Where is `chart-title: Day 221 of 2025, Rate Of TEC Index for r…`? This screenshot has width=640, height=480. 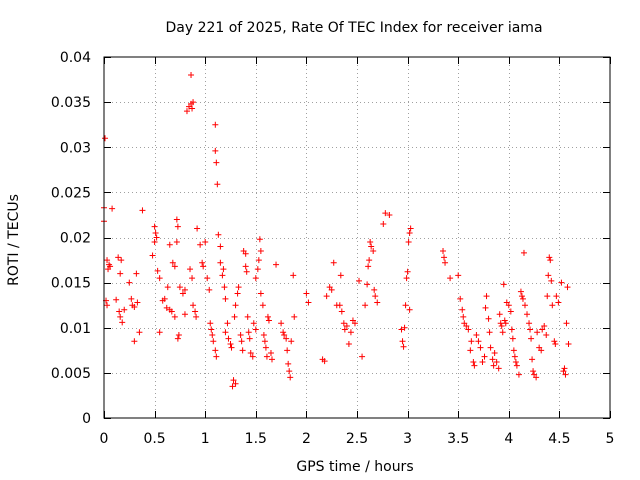
chart-title: Day 221 of 2025, Rate Of TEC Index for r… is located at coordinates (353, 28).